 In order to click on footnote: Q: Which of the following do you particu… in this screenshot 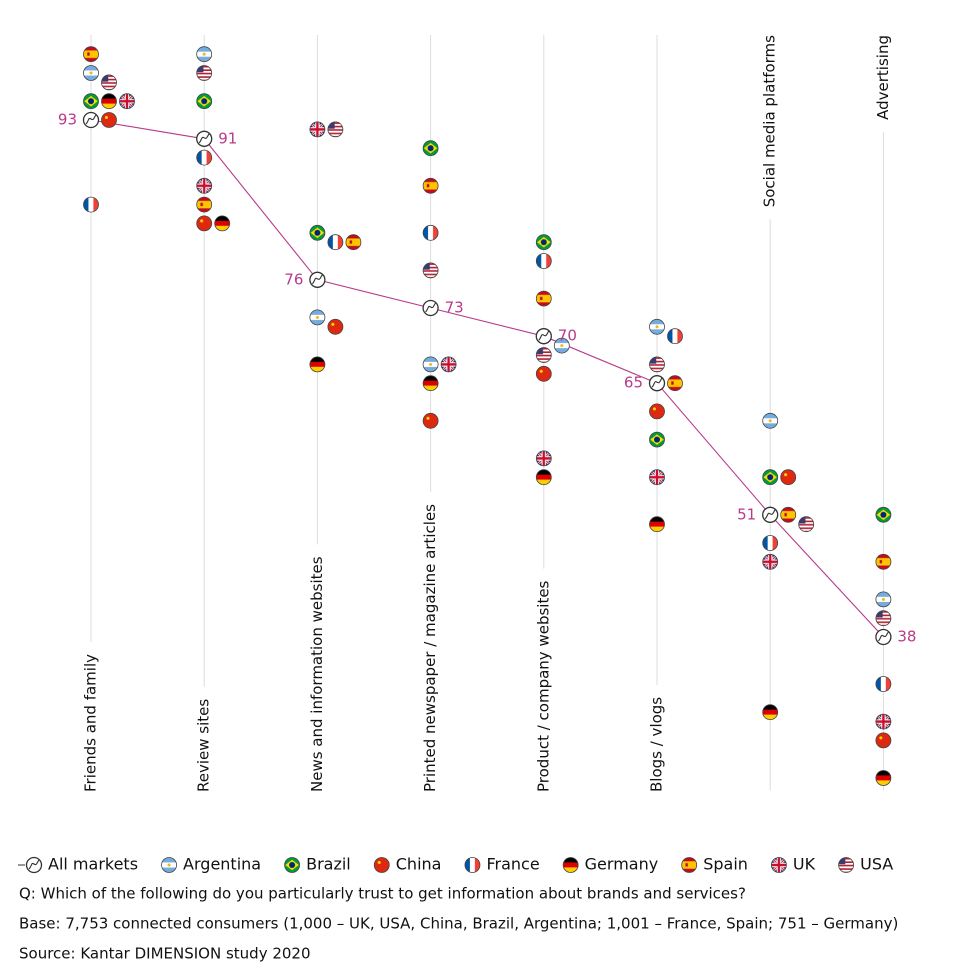, I will do `click(382, 894)`.